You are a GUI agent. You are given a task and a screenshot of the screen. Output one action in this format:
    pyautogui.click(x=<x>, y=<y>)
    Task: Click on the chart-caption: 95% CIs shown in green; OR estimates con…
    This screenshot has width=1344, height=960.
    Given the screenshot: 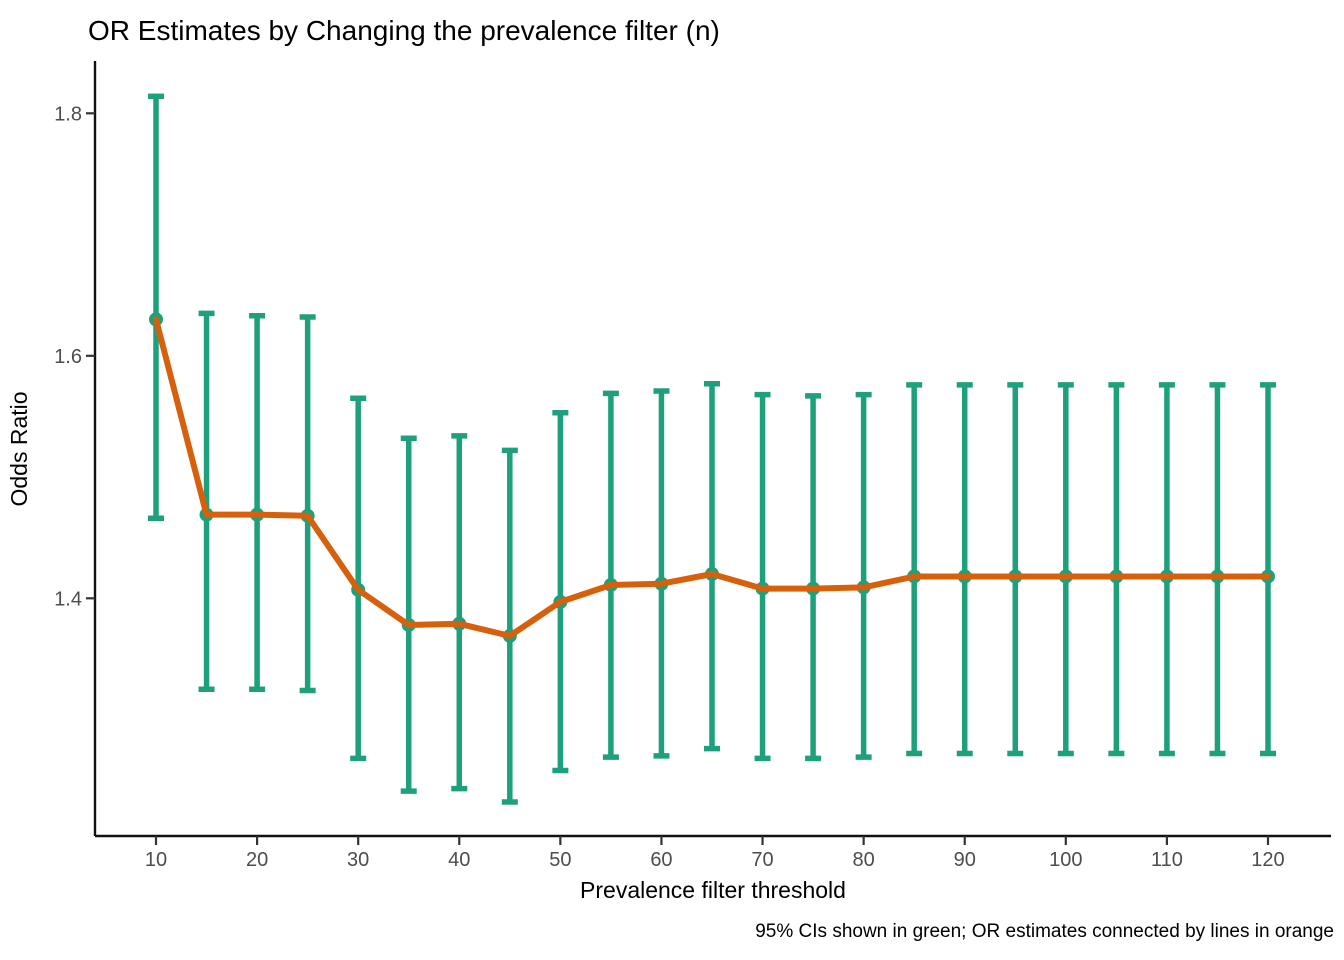 What is the action you would take?
    pyautogui.click(x=1044, y=931)
    